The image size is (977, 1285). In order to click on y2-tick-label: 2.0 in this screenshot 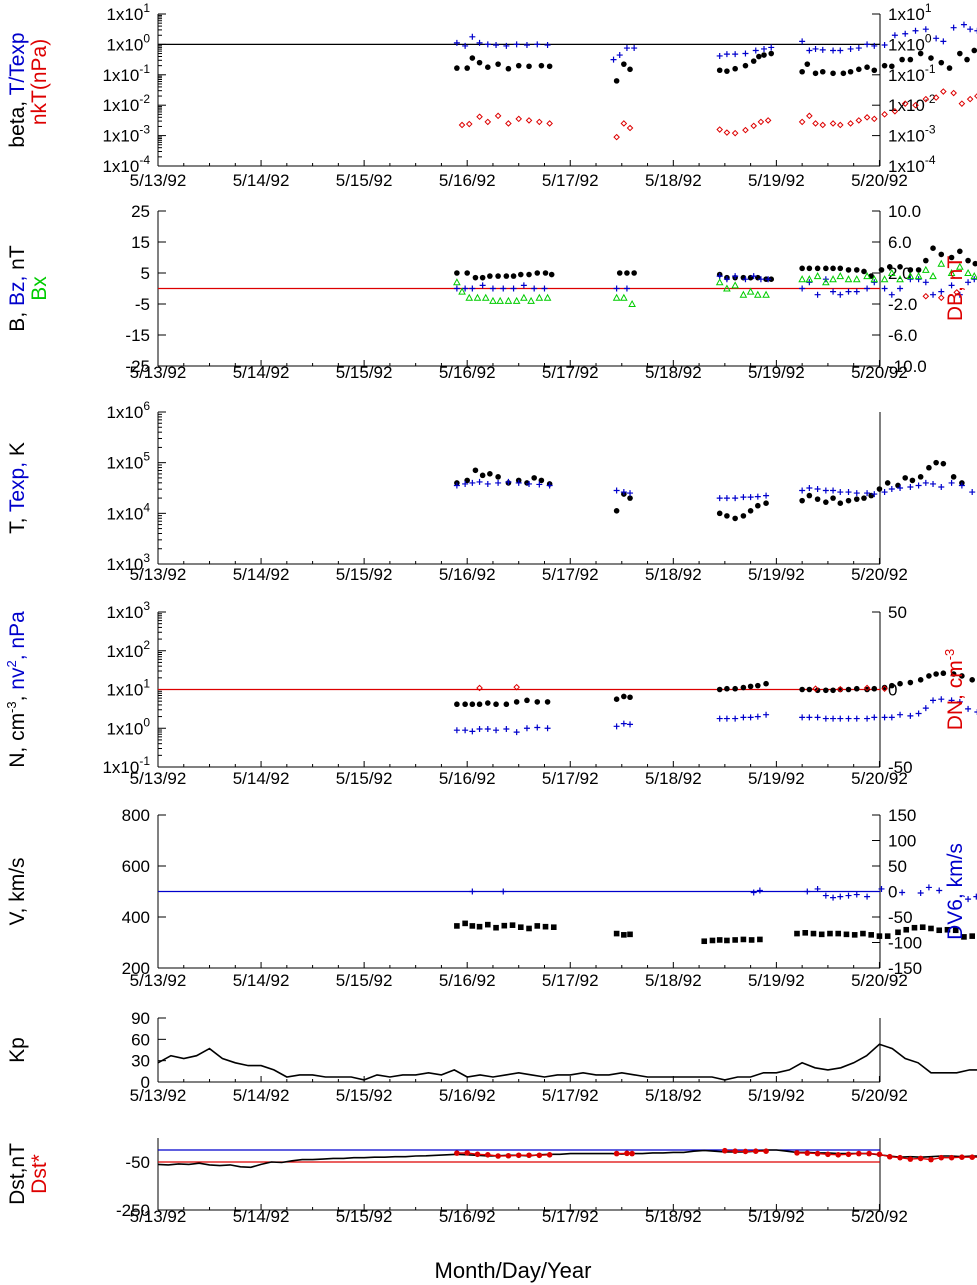, I will do `click(900, 273)`.